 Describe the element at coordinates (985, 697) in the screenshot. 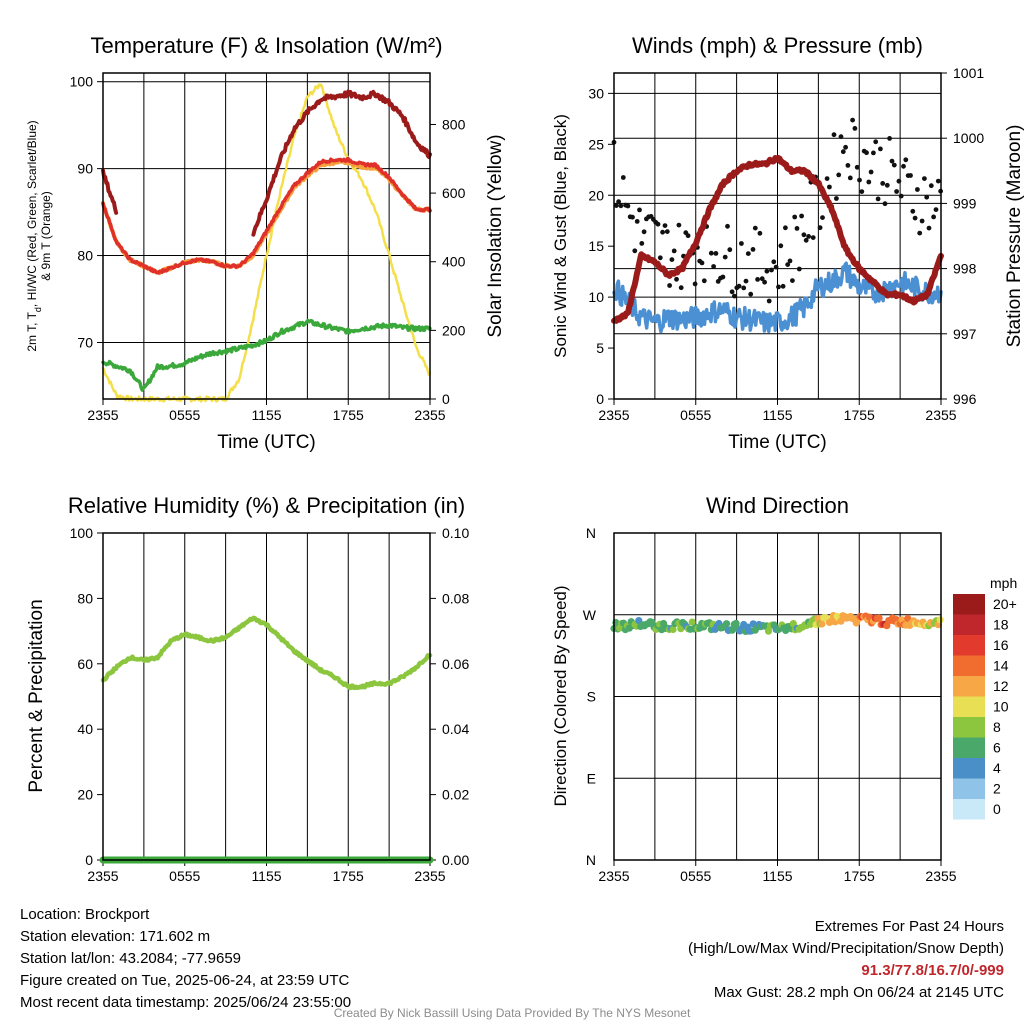

I see `speed-legend: mph 20+ 18 16 14 12 10 8 6 4 2 0` at that location.